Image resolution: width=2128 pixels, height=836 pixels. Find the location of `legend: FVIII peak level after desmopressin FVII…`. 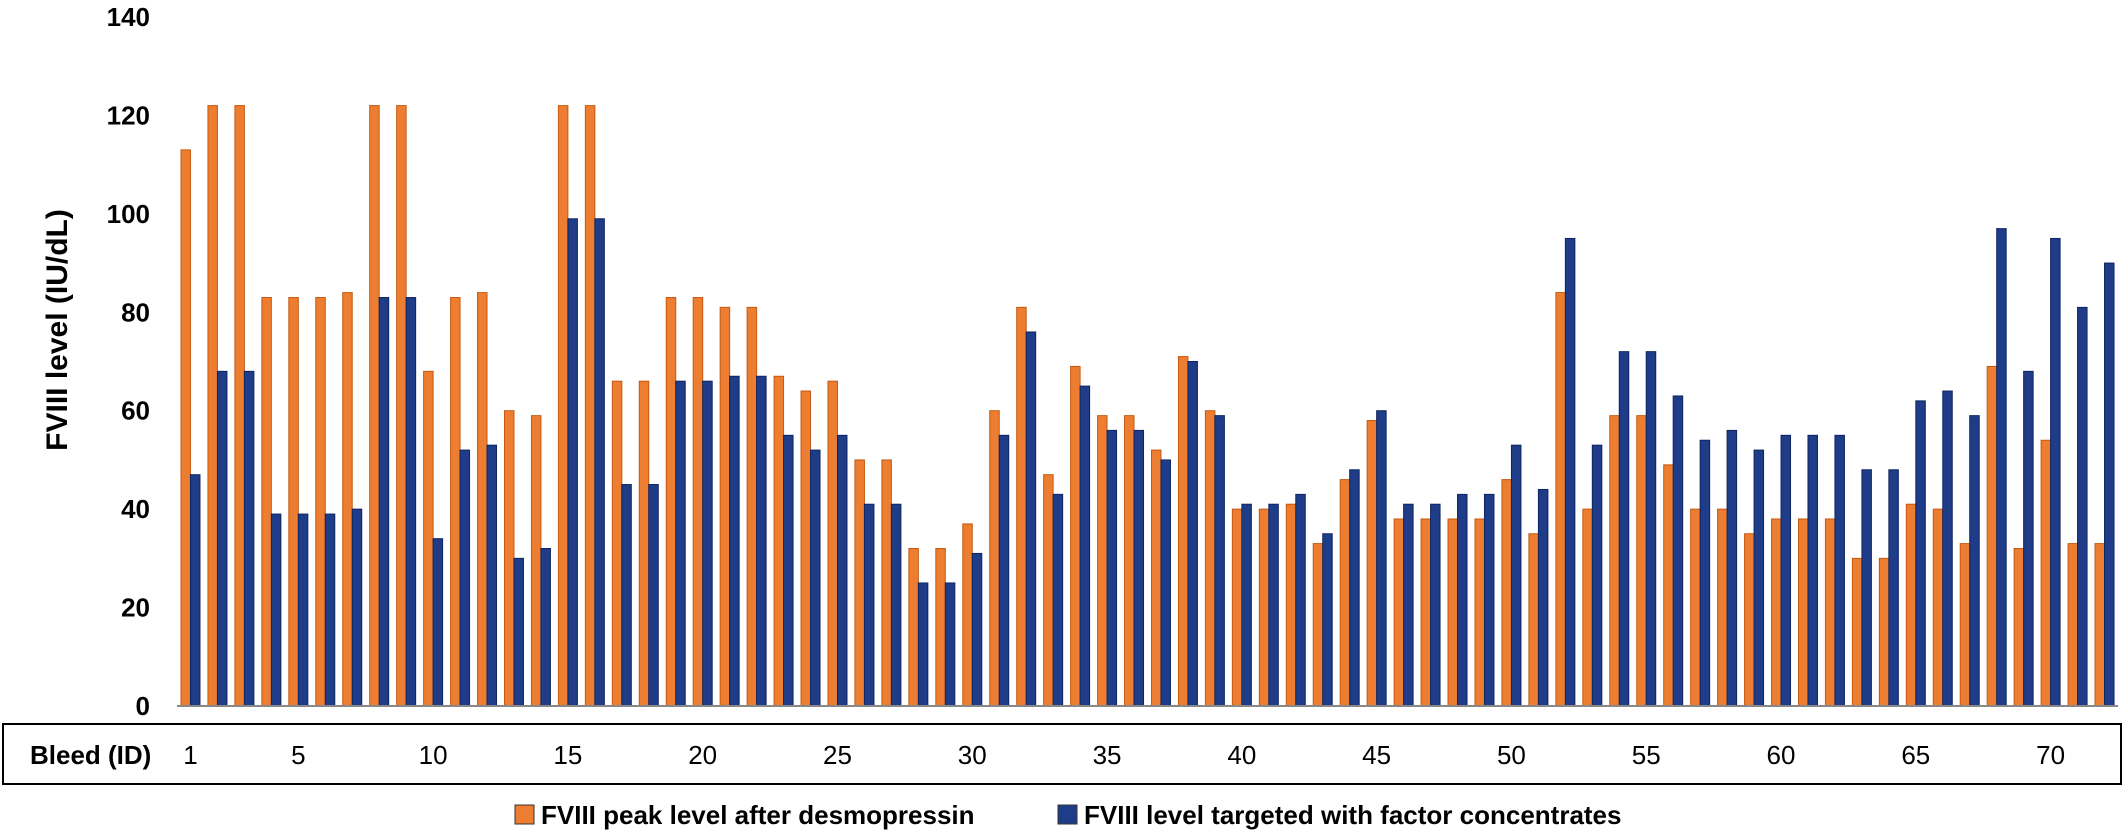

legend: FVIII peak level after desmopressin FVII… is located at coordinates (1067, 815).